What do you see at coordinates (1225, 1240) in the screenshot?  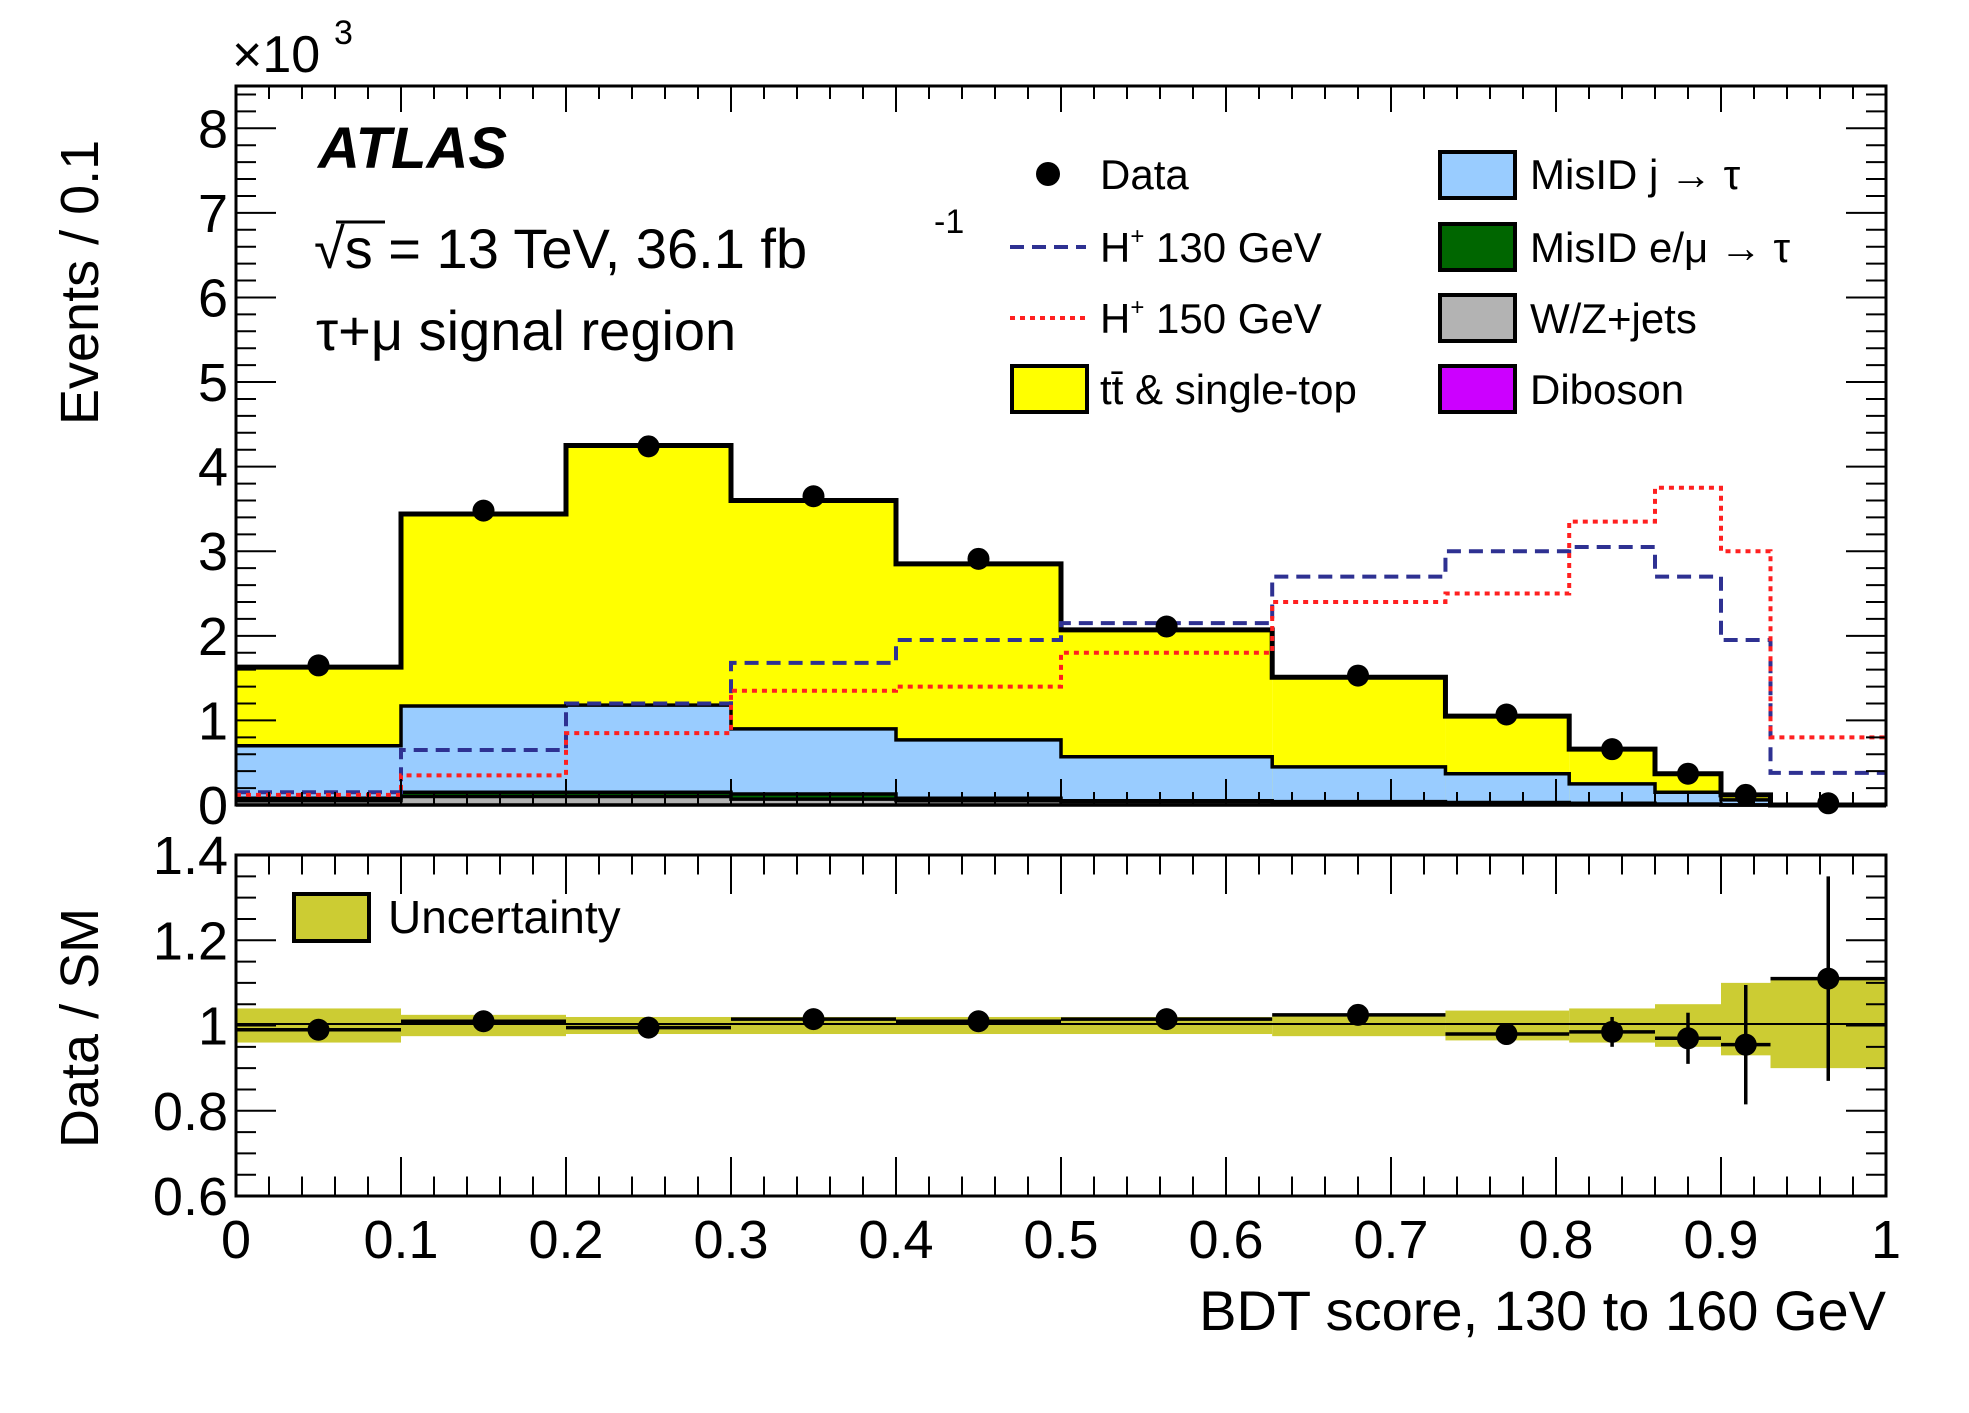 I see `xtick-label-0.6: 0.6` at bounding box center [1225, 1240].